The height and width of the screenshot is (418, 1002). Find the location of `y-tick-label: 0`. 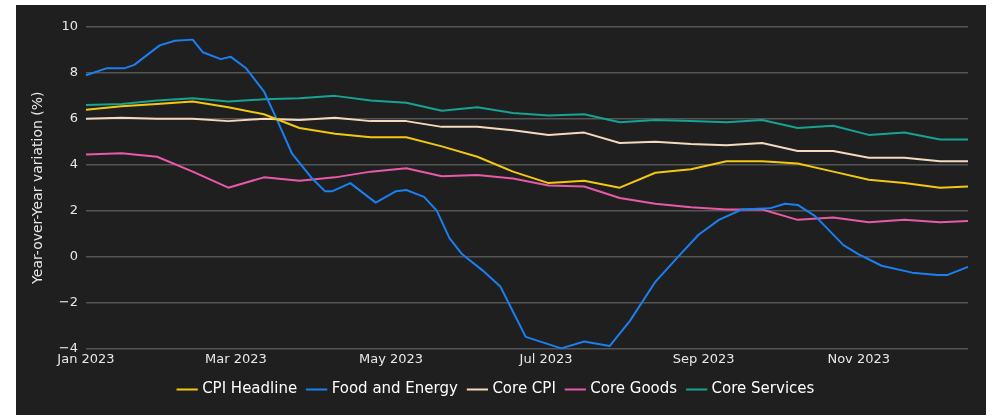

y-tick-label: 0 is located at coordinates (73, 255).